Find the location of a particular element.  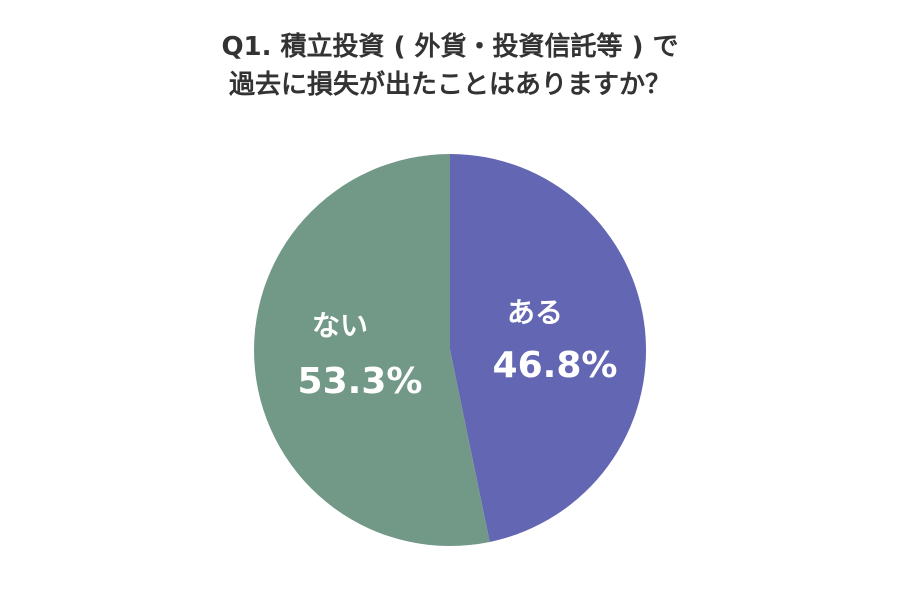

slice-value-aru: 46.8% is located at coordinates (555, 365).